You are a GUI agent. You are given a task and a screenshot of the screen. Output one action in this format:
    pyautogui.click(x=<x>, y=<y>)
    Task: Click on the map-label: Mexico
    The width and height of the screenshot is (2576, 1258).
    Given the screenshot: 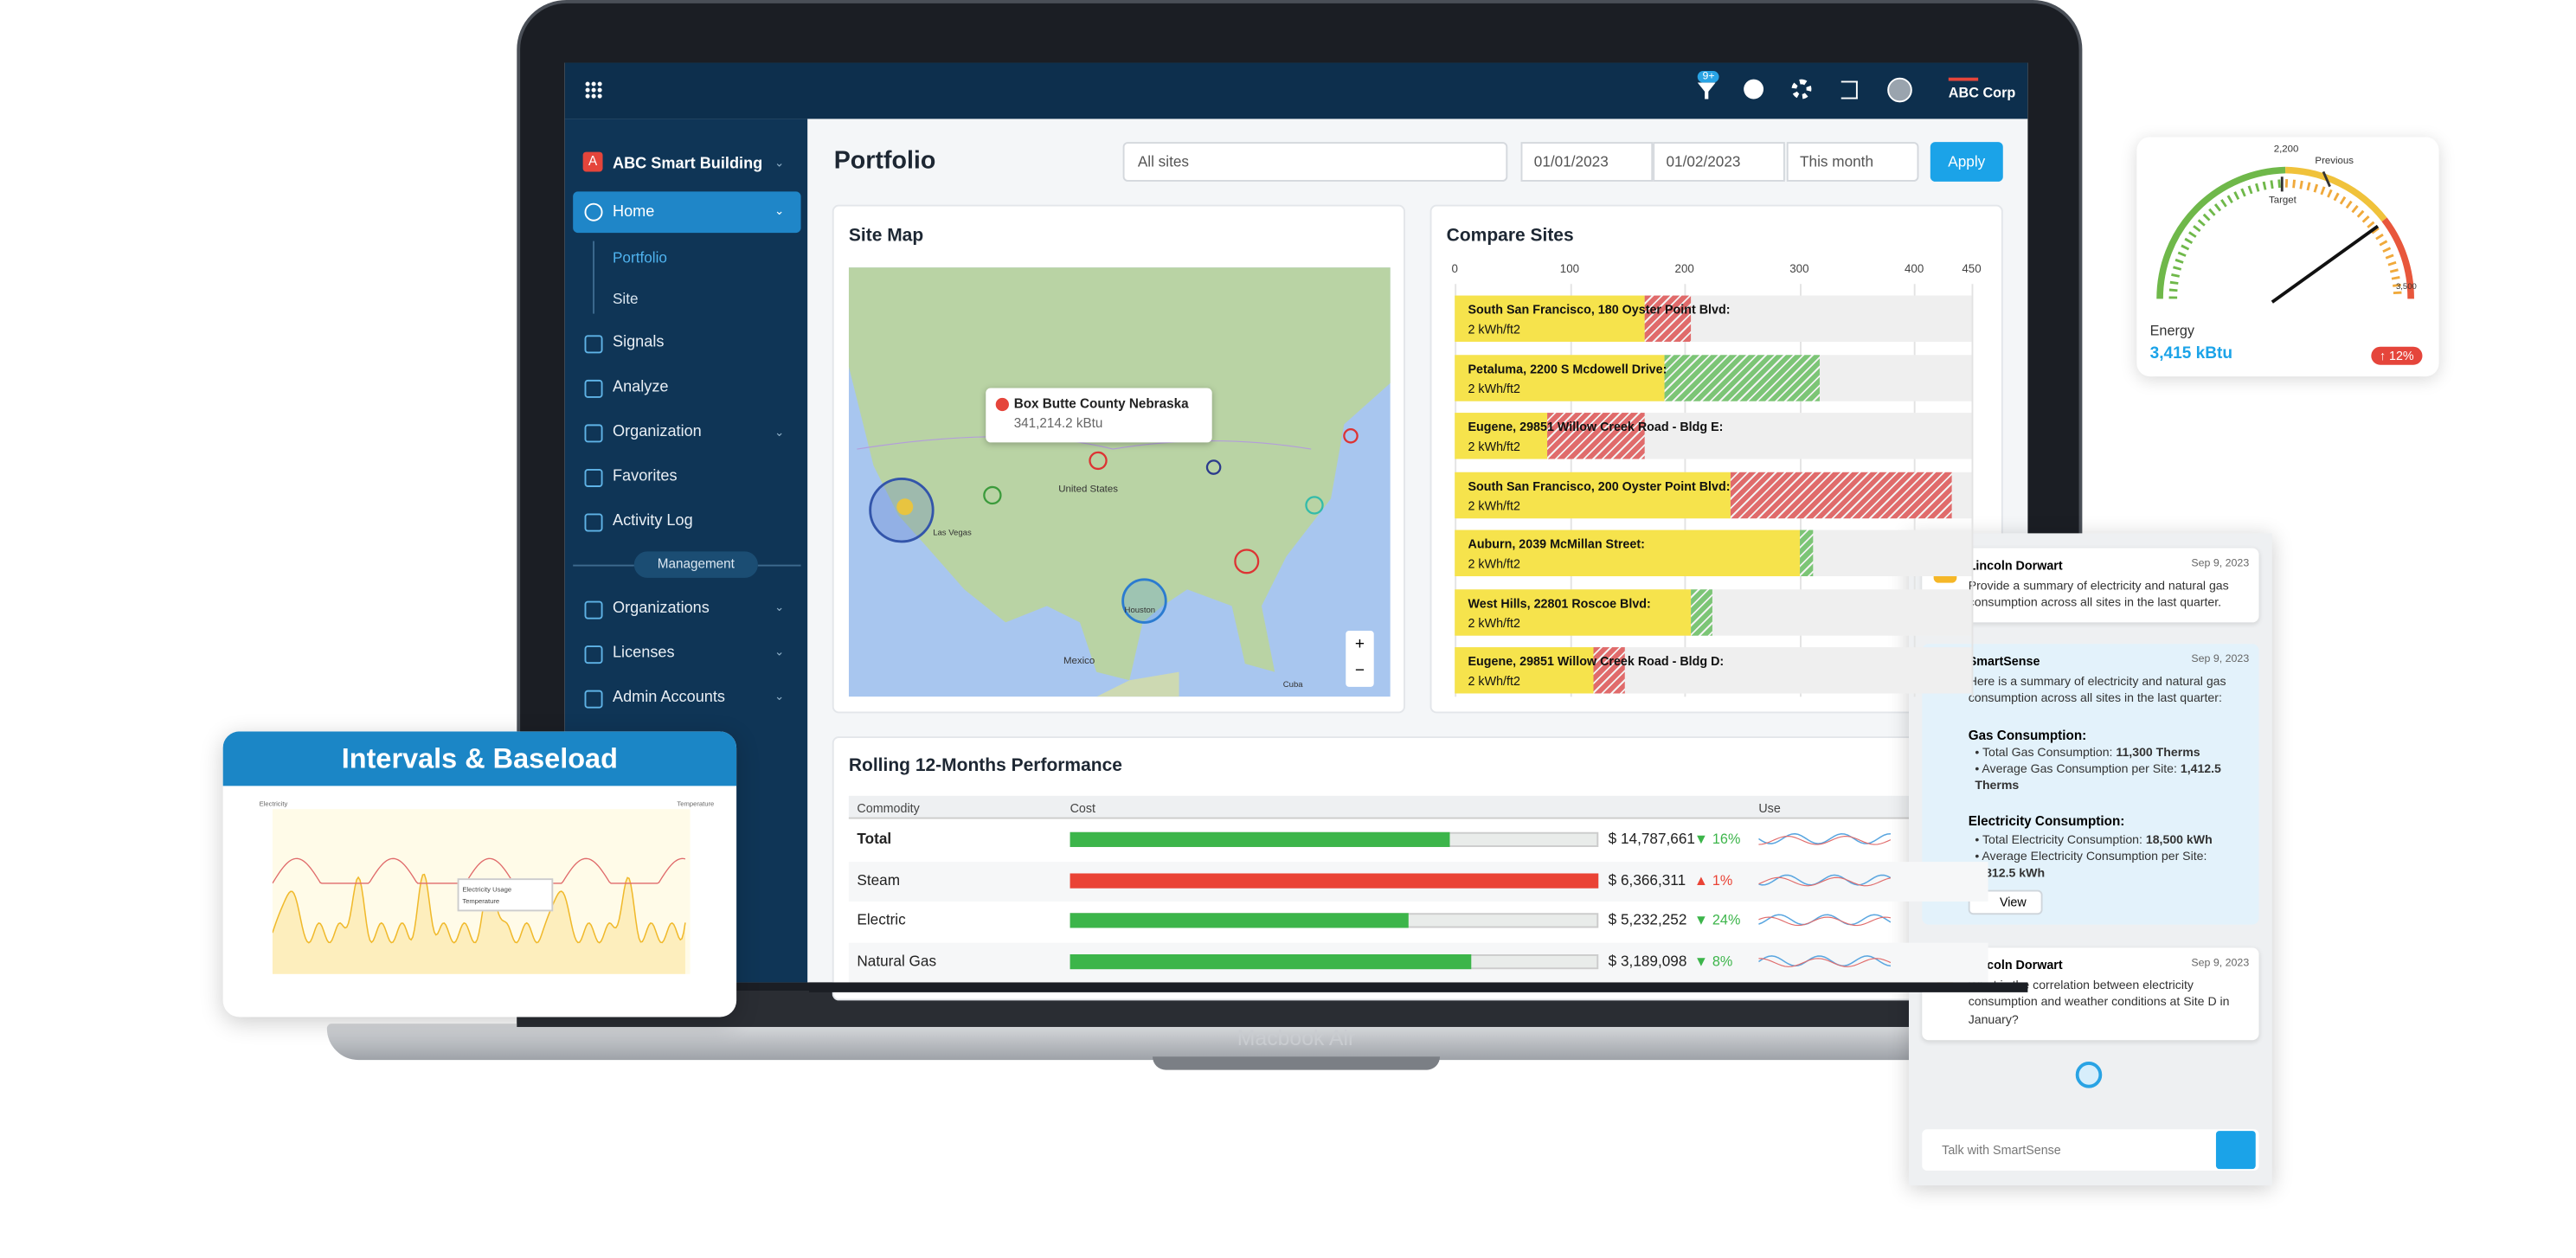 What is the action you would take?
    pyautogui.click(x=1079, y=662)
    